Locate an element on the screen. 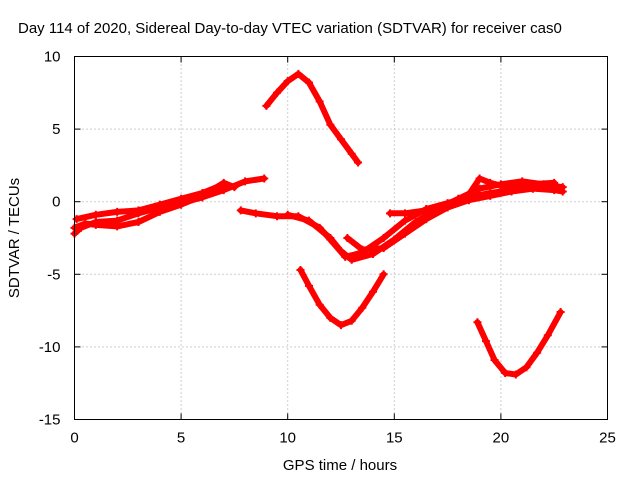 The width and height of the screenshot is (640, 480). y-tick-label: -5 is located at coordinates (53, 274).